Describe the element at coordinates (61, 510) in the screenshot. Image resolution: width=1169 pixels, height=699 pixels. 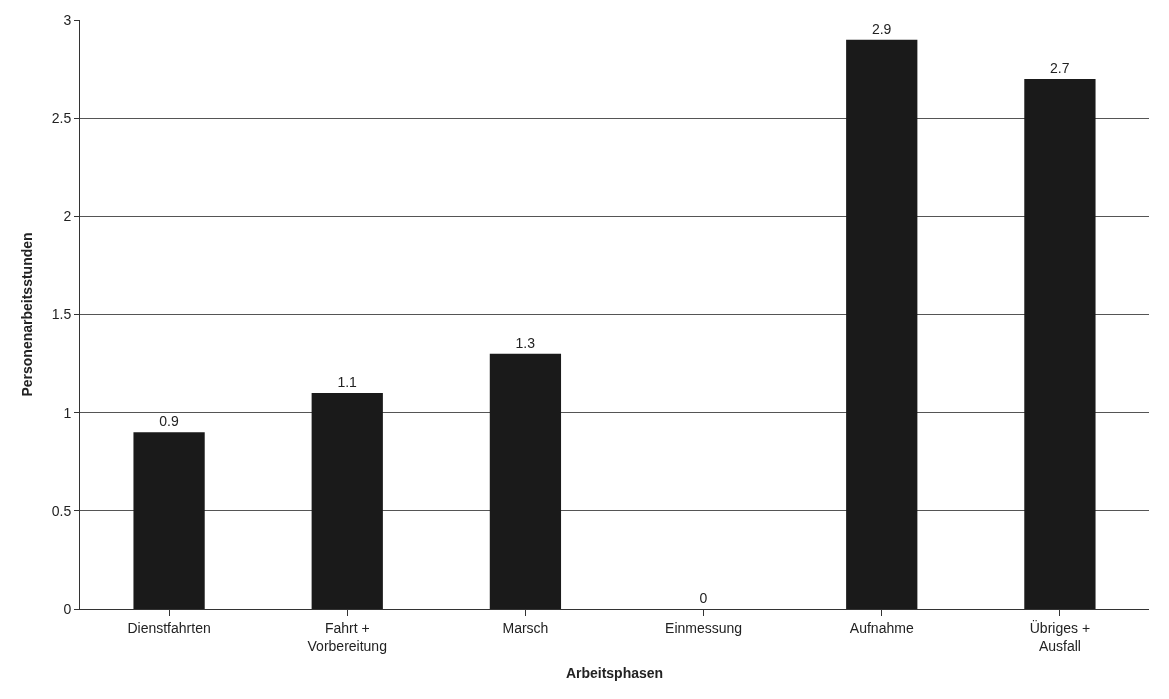
I see `y-tick-label: 0.5` at that location.